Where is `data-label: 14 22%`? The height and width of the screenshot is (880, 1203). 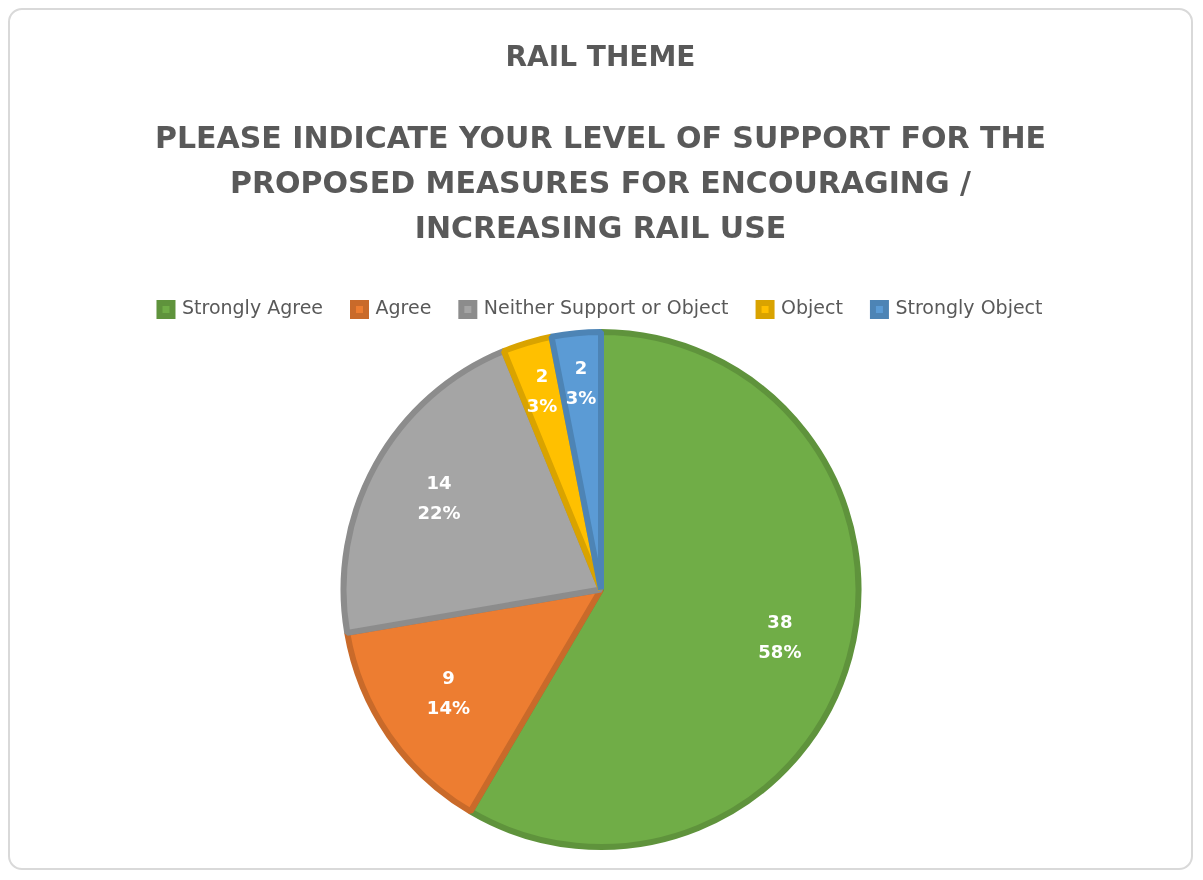
data-label: 14 22% is located at coordinates (438, 498).